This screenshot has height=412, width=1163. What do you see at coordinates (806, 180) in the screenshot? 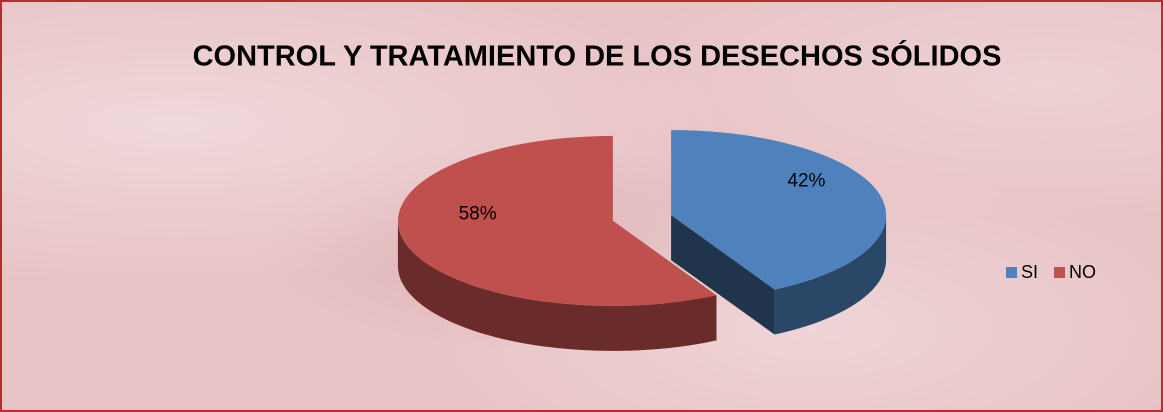
I see `data-label: 42%` at bounding box center [806, 180].